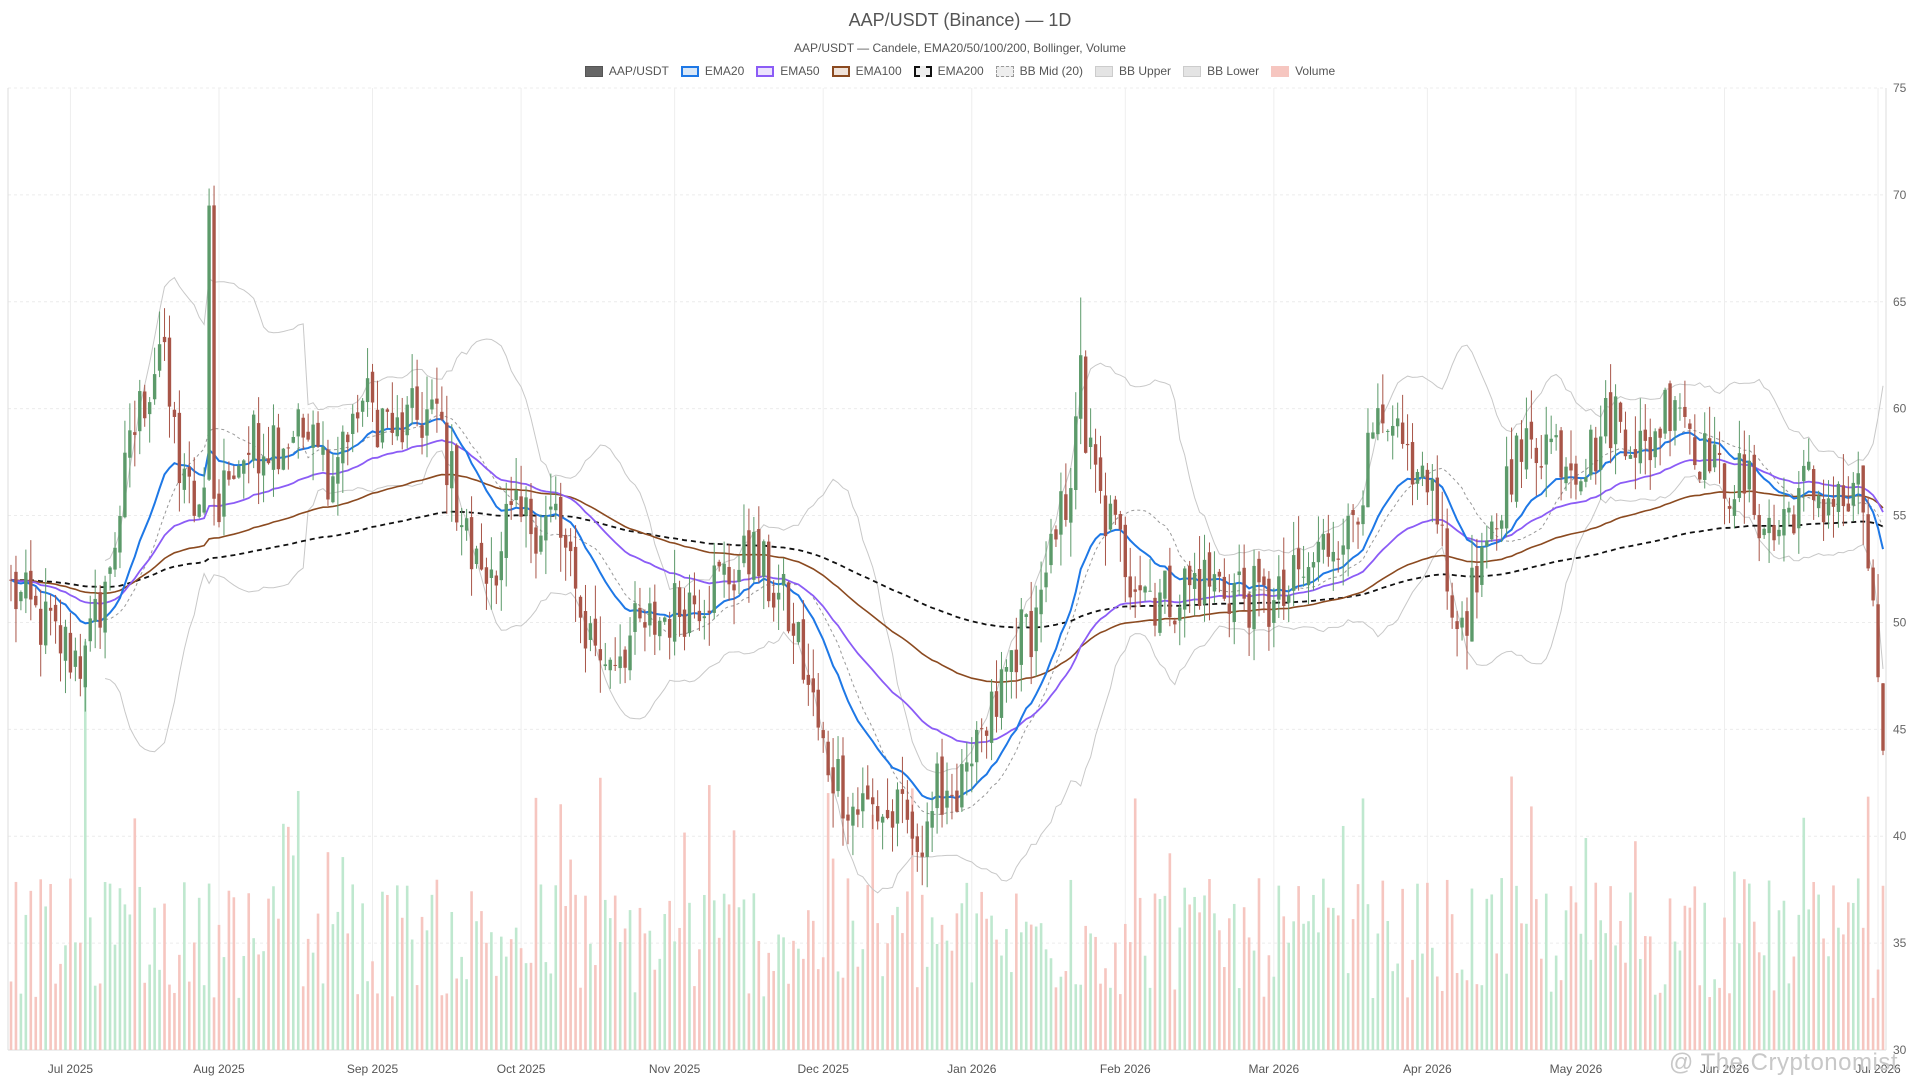 The height and width of the screenshot is (1080, 1920). Describe the element at coordinates (1221, 71) in the screenshot. I see `legend-item-bb-lower: BB Lower` at that location.